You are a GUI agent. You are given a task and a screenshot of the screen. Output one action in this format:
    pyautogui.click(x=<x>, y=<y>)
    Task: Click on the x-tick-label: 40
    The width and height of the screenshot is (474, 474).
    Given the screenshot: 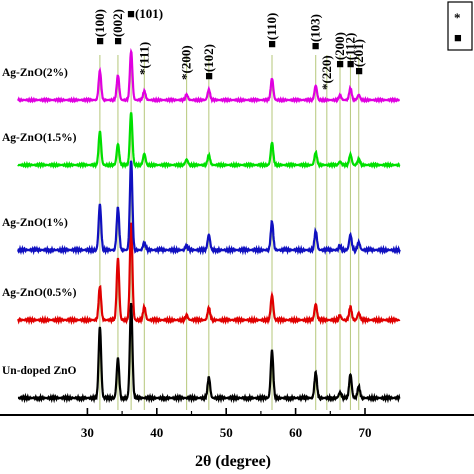 What is the action you would take?
    pyautogui.click(x=156, y=432)
    